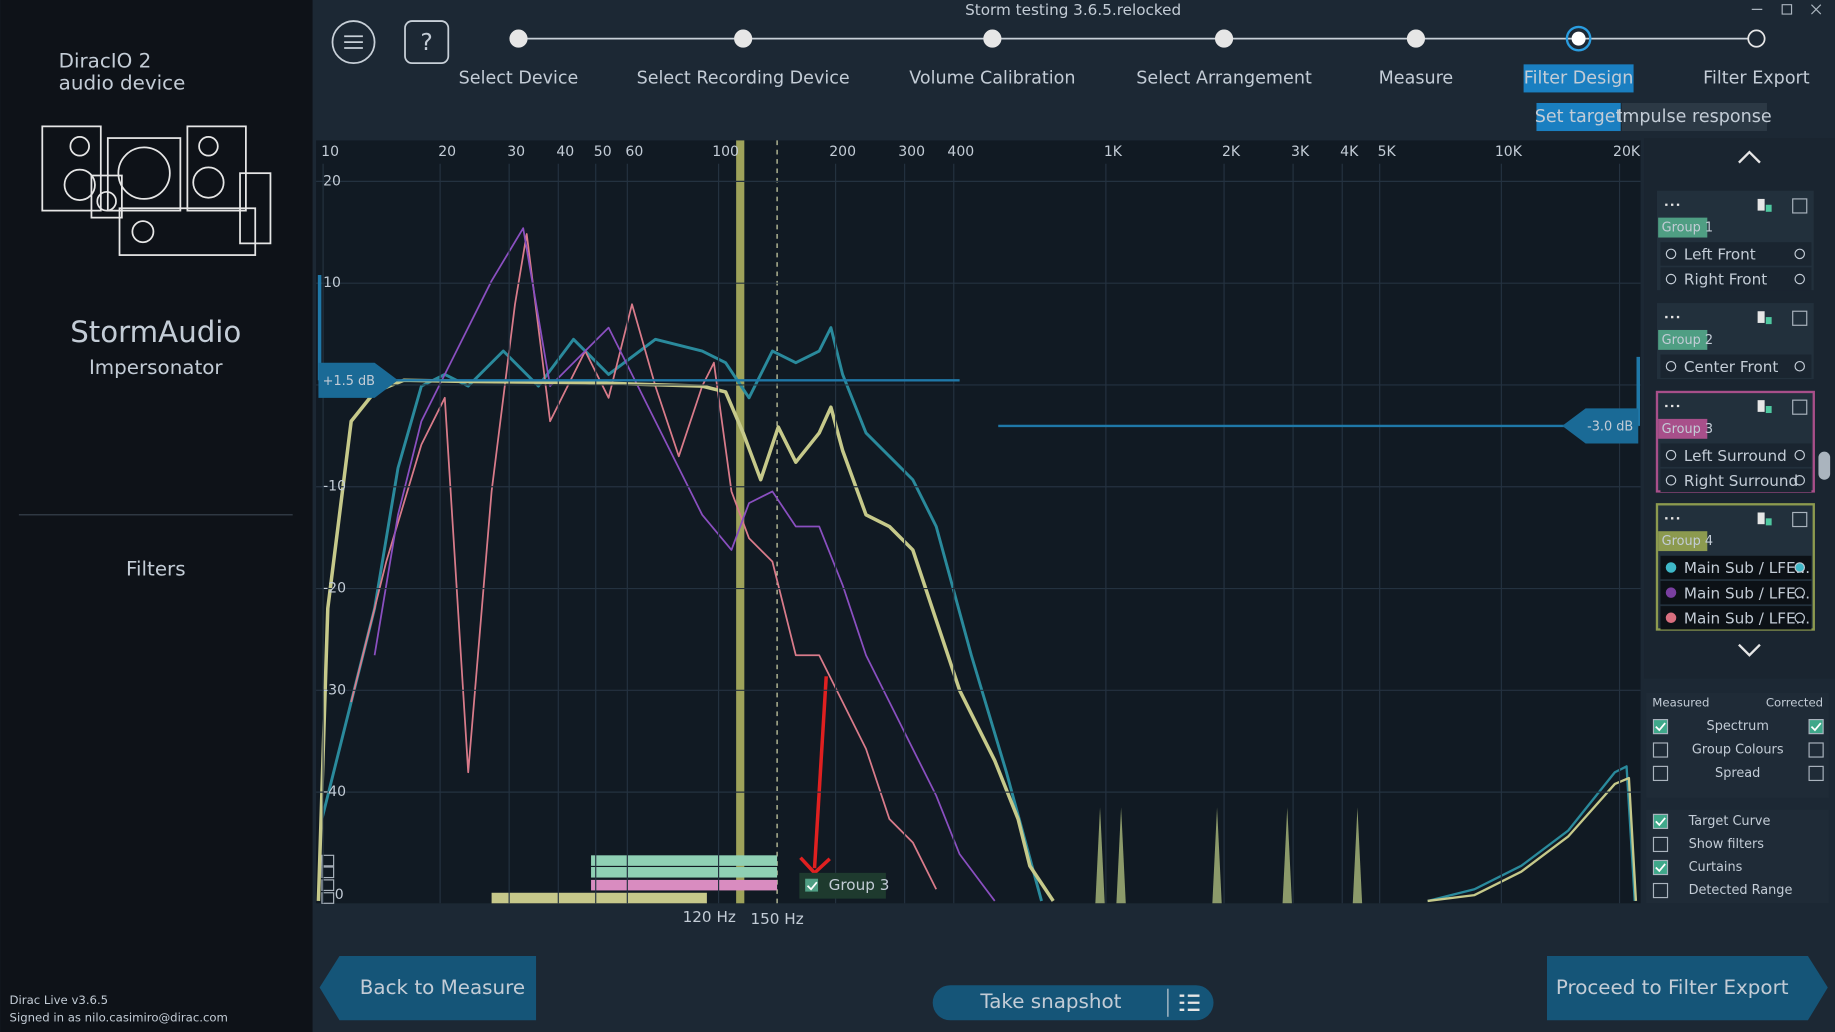  I want to click on display-options, so click(1737, 745).